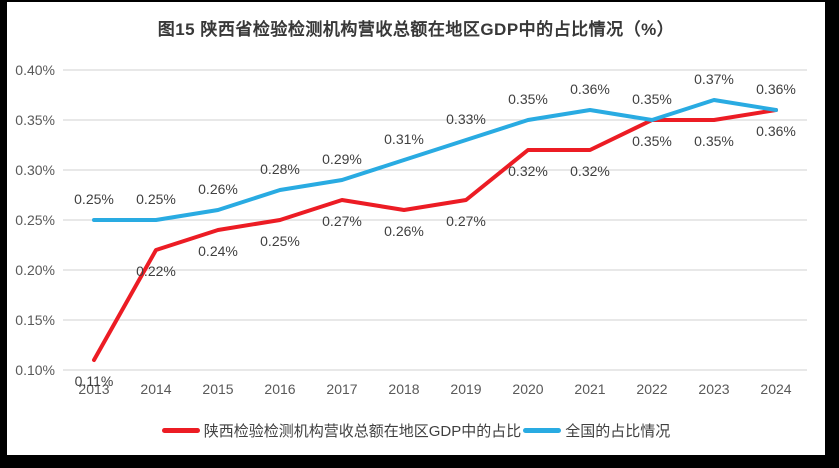 Image resolution: width=839 pixels, height=468 pixels. Describe the element at coordinates (527, 389) in the screenshot. I see `x-axis-tick-label: 2020` at that location.